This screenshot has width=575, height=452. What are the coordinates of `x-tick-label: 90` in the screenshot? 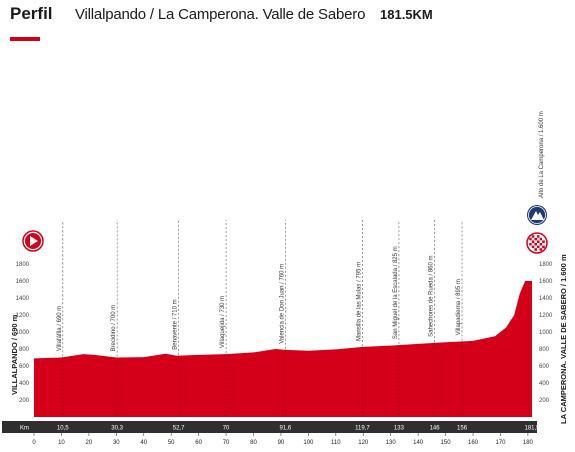 It's located at (281, 443).